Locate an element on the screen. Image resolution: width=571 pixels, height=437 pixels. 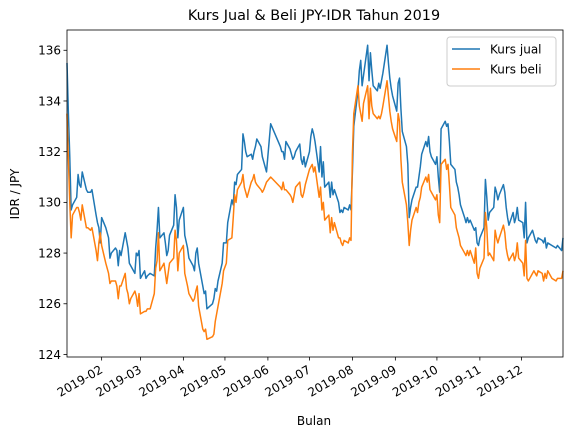
y-tick-label: 128 is located at coordinates (49, 253).